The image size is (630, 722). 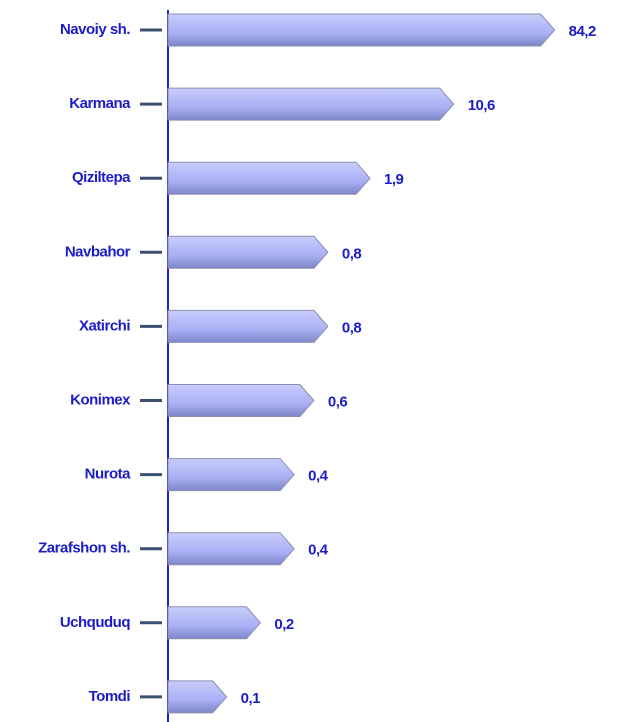 What do you see at coordinates (481, 105) in the screenshot?
I see `value-label: 10,6` at bounding box center [481, 105].